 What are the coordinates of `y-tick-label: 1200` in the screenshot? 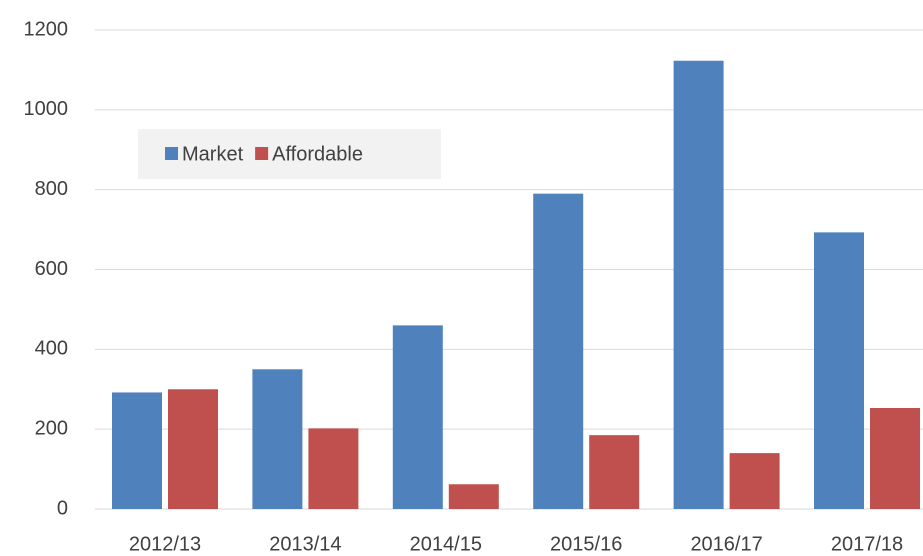 It's located at (46, 29).